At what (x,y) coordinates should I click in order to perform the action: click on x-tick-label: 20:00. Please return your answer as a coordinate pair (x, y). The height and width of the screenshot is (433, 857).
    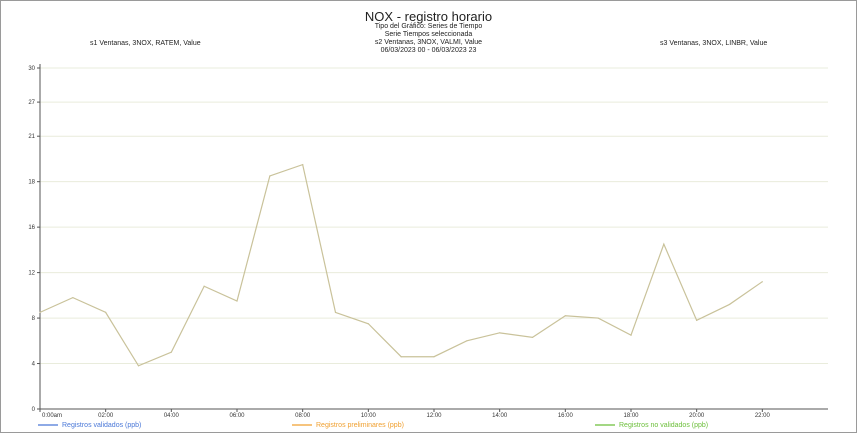
    Looking at the image, I should click on (697, 416).